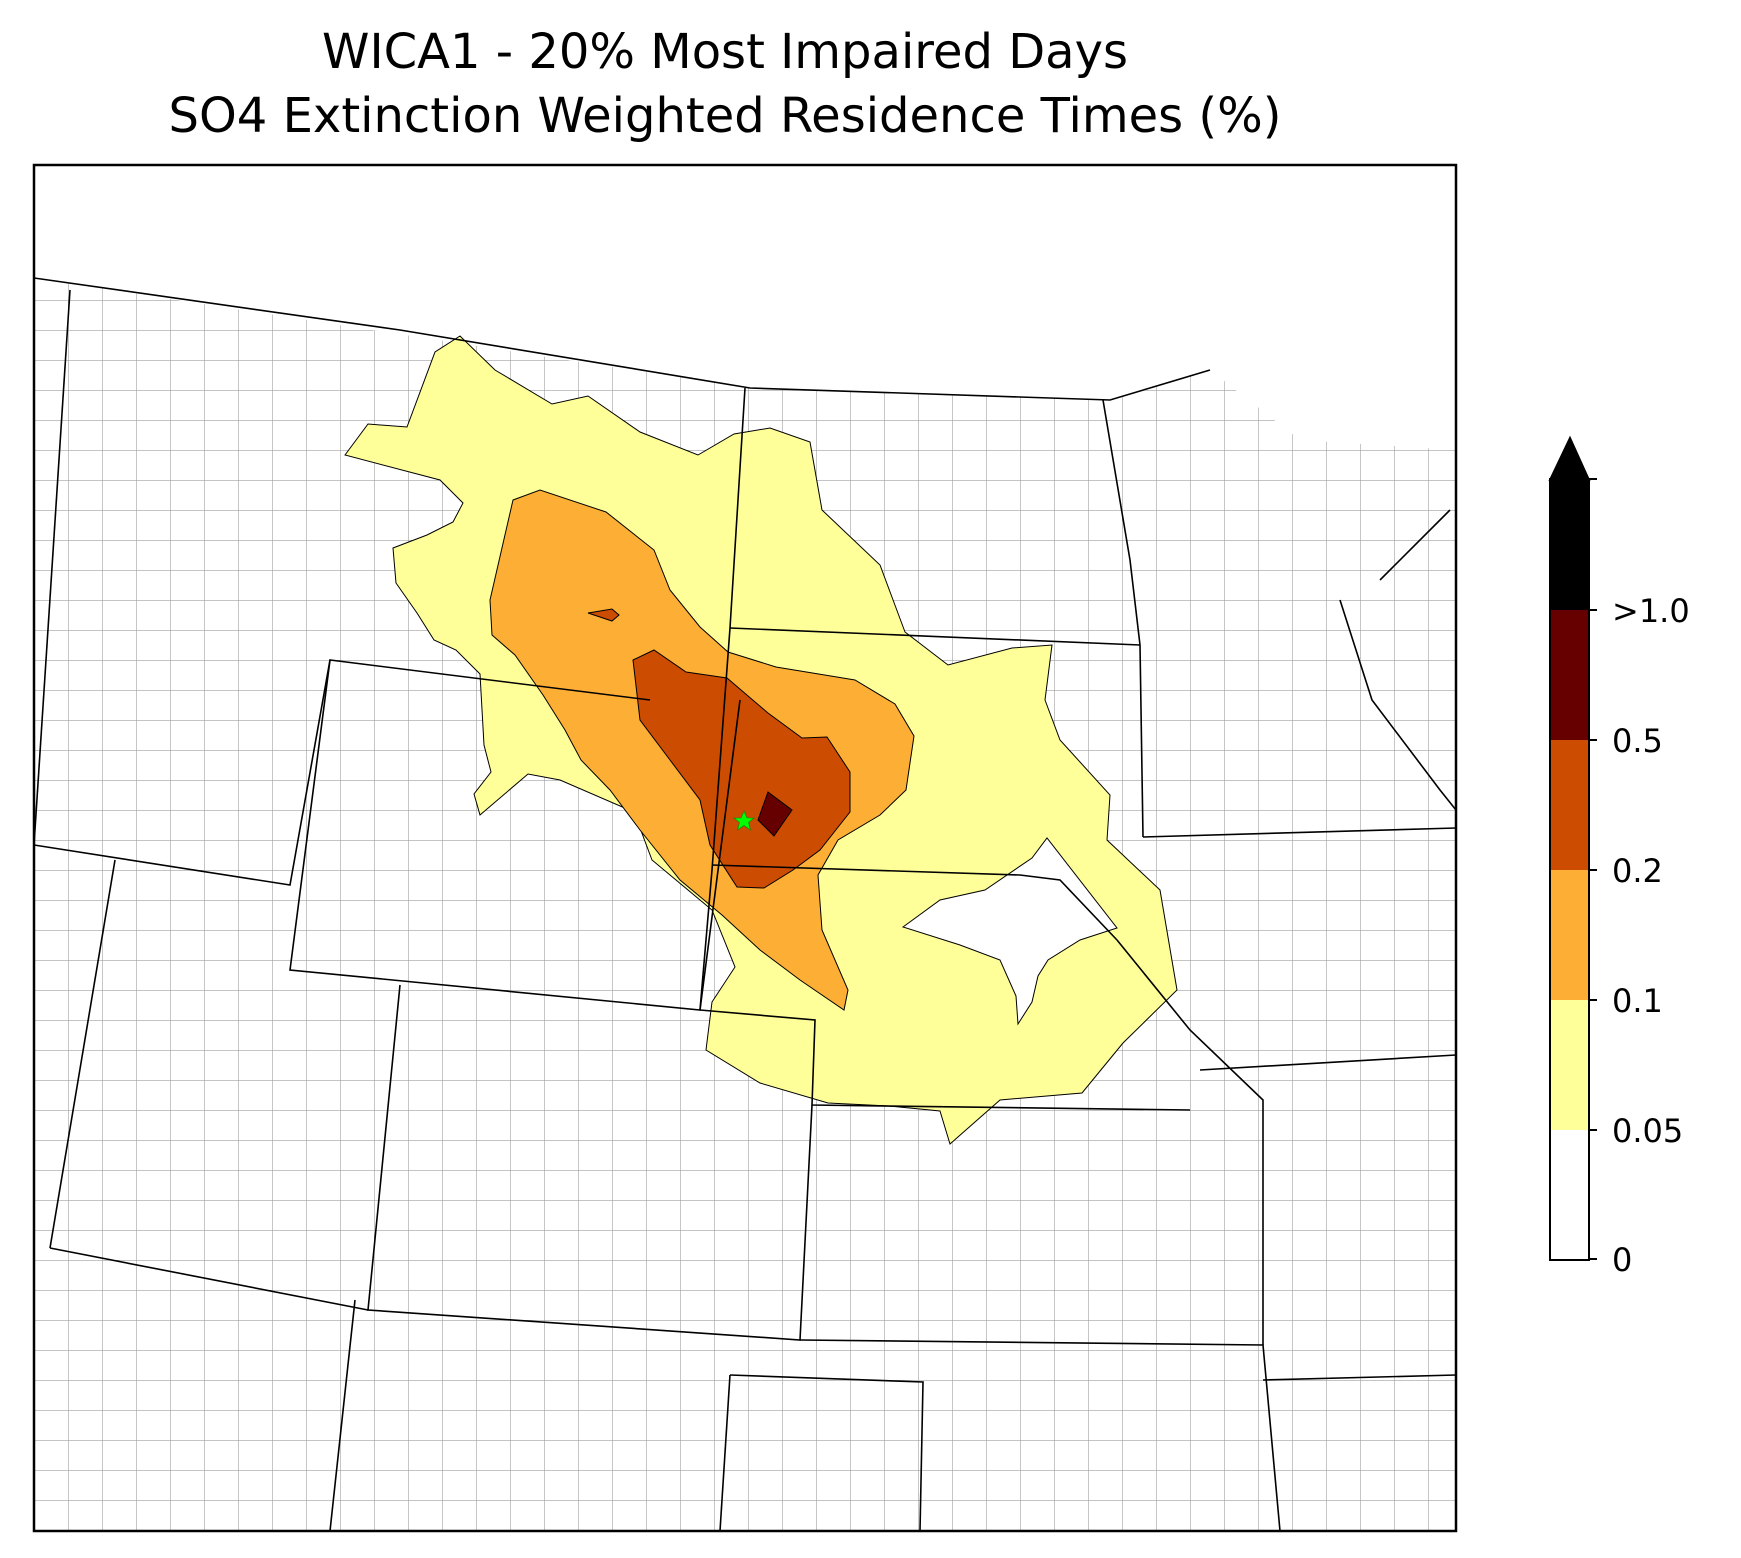 The width and height of the screenshot is (1741, 1558). I want to click on canada-border, so click(622, 339).